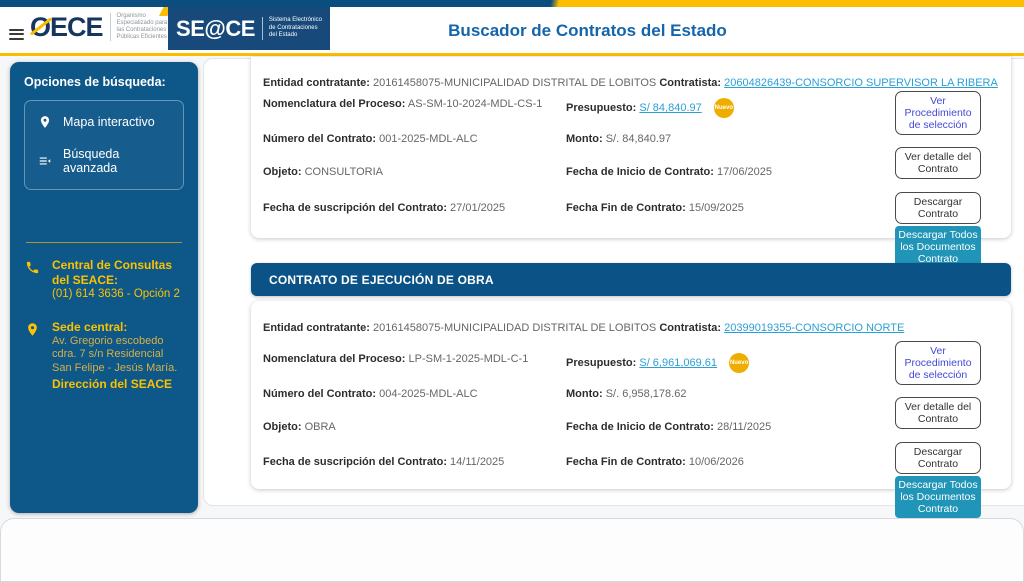 This screenshot has height=582, width=1024. Describe the element at coordinates (428, 139) in the screenshot. I see `contract-number-value: 001-2025-MDL-ALC` at that location.